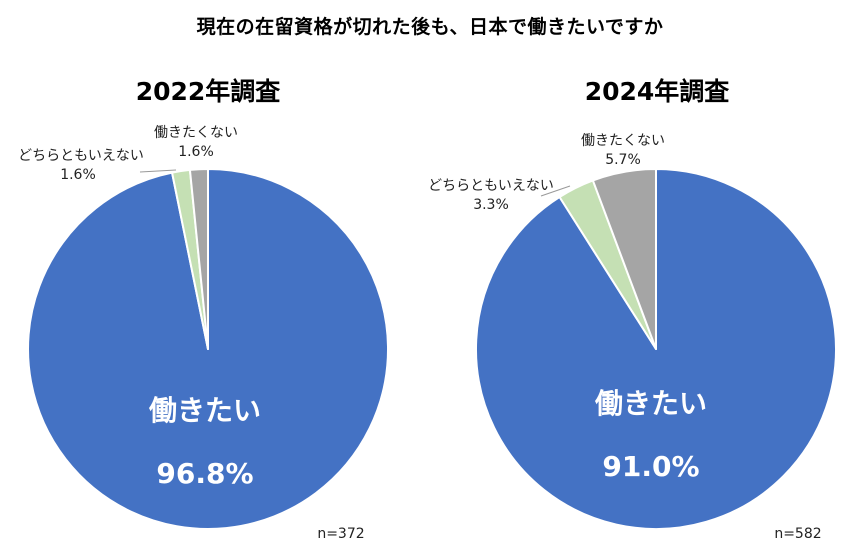  I want to click on value-2024-not-work: 5.7%, so click(623, 160).